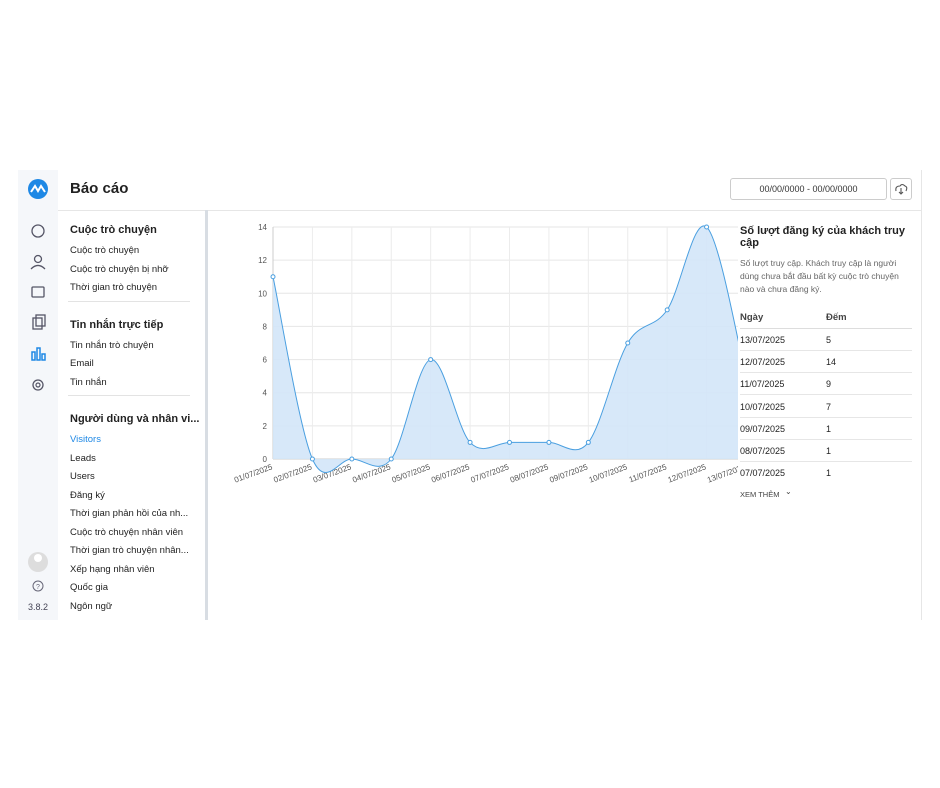 The height and width of the screenshot is (788, 940). I want to click on table-cell: 09/07/2025, so click(763, 428).